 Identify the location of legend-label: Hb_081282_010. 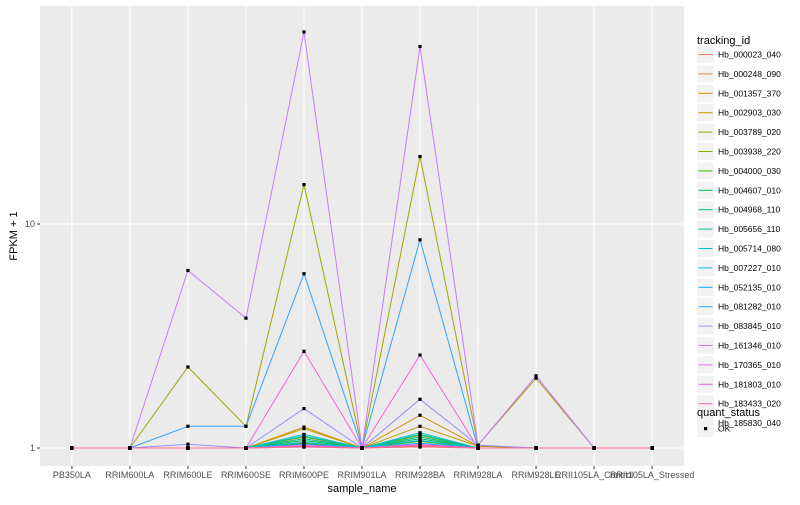
(749, 307).